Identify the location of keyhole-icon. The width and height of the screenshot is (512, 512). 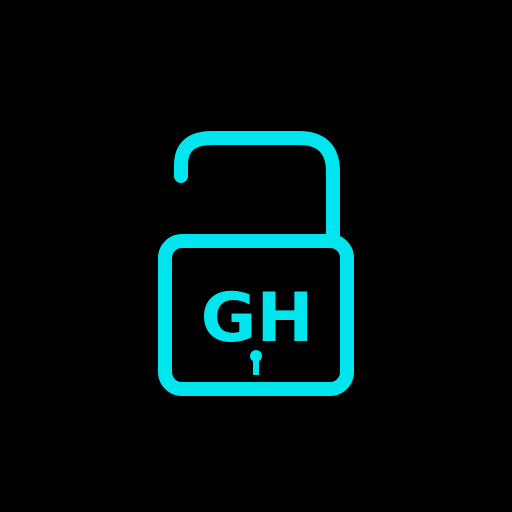
(256, 362).